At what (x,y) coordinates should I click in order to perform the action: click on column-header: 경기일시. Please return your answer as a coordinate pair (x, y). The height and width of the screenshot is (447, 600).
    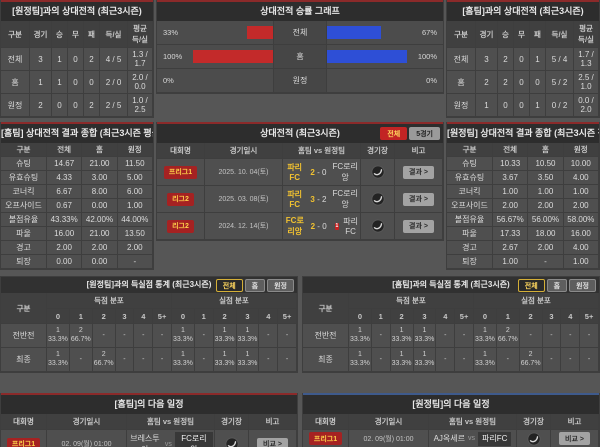
    Looking at the image, I should click on (244, 151).